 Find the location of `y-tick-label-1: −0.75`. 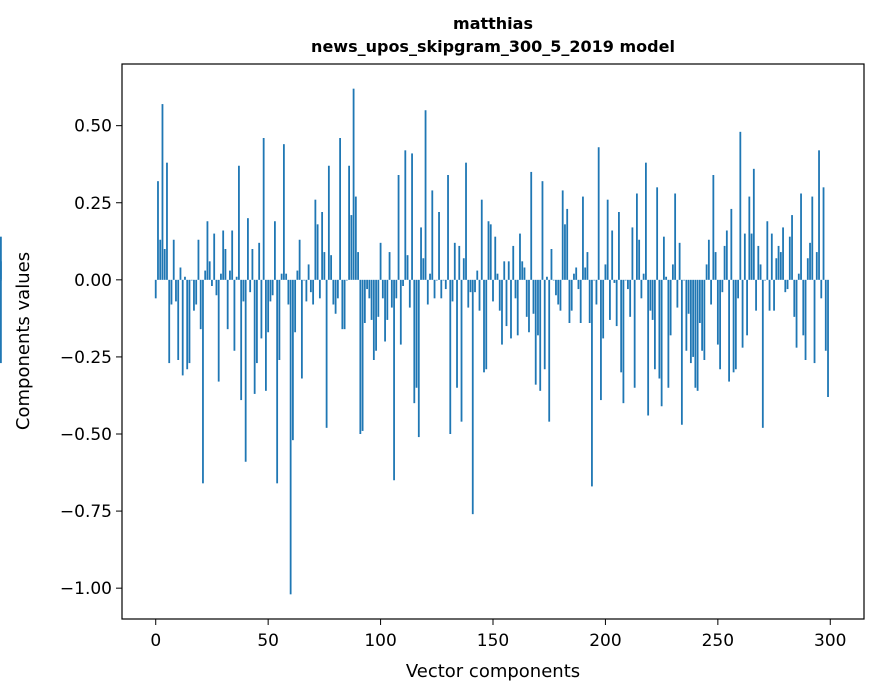

y-tick-label-1: −0.75 is located at coordinates (86, 512).